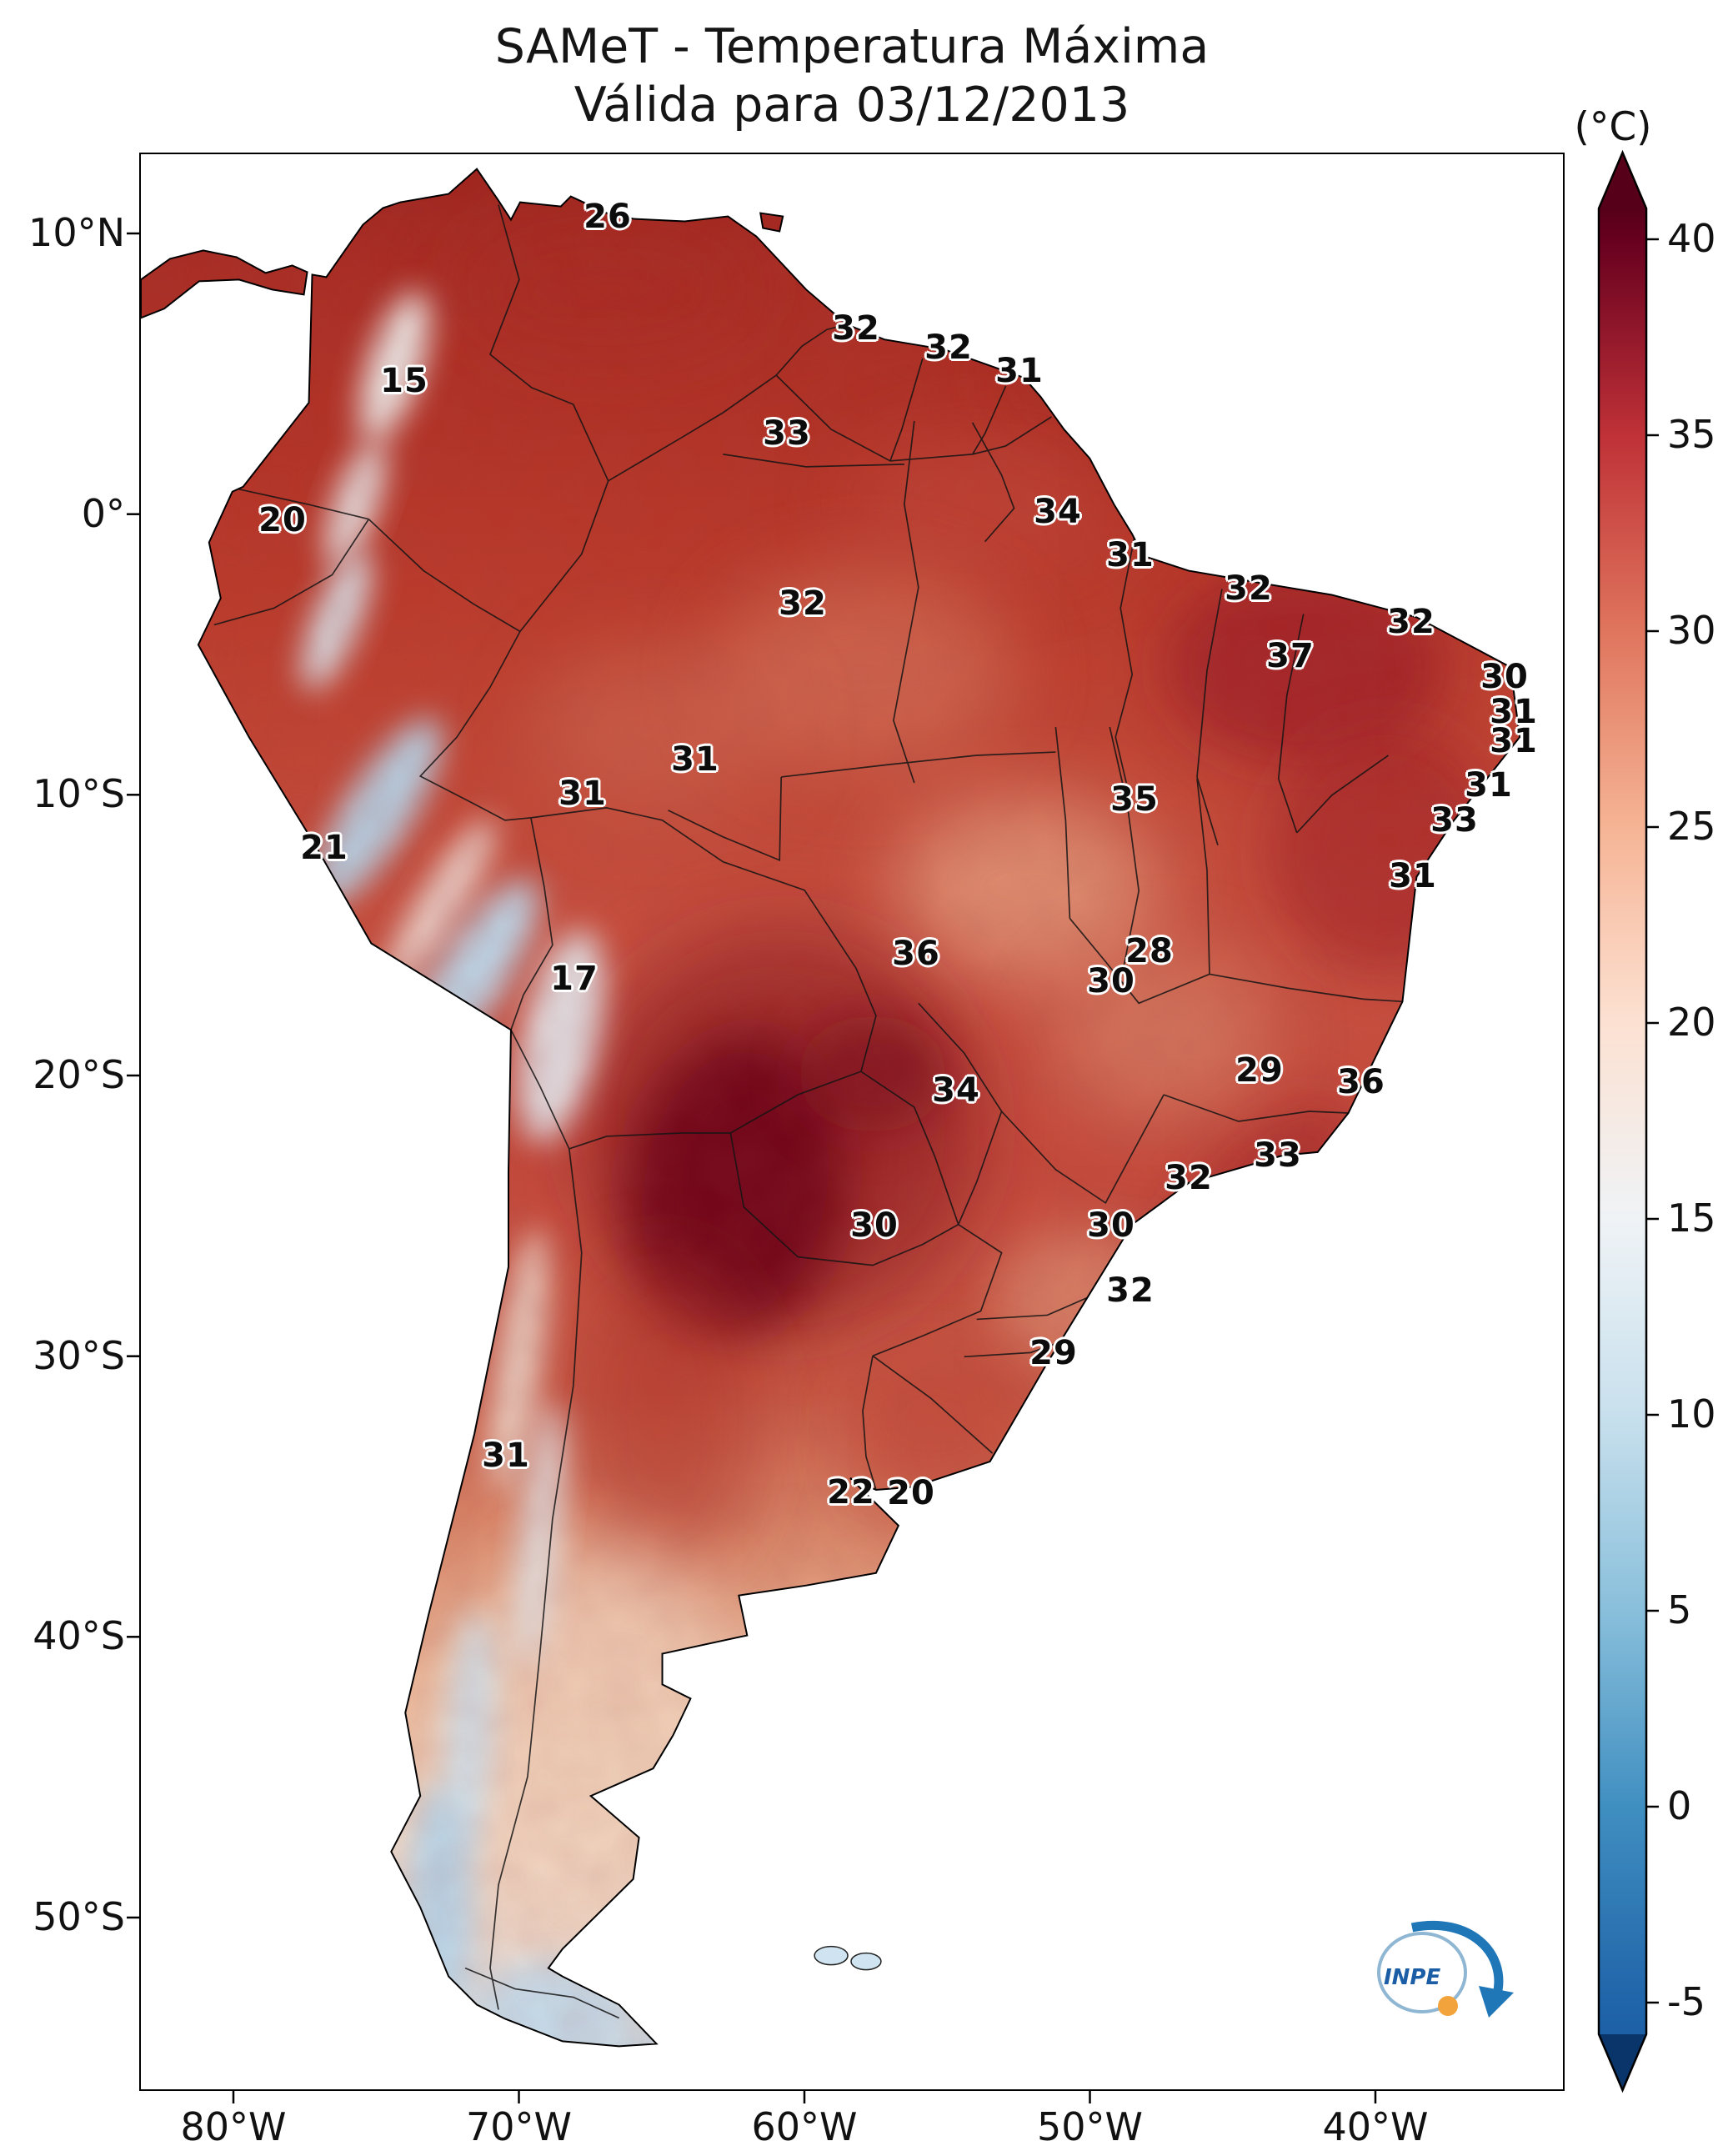 The height and width of the screenshot is (2156, 1723). Describe the element at coordinates (1691, 1413) in the screenshot. I see `colorbar-tick-label: 10` at that location.